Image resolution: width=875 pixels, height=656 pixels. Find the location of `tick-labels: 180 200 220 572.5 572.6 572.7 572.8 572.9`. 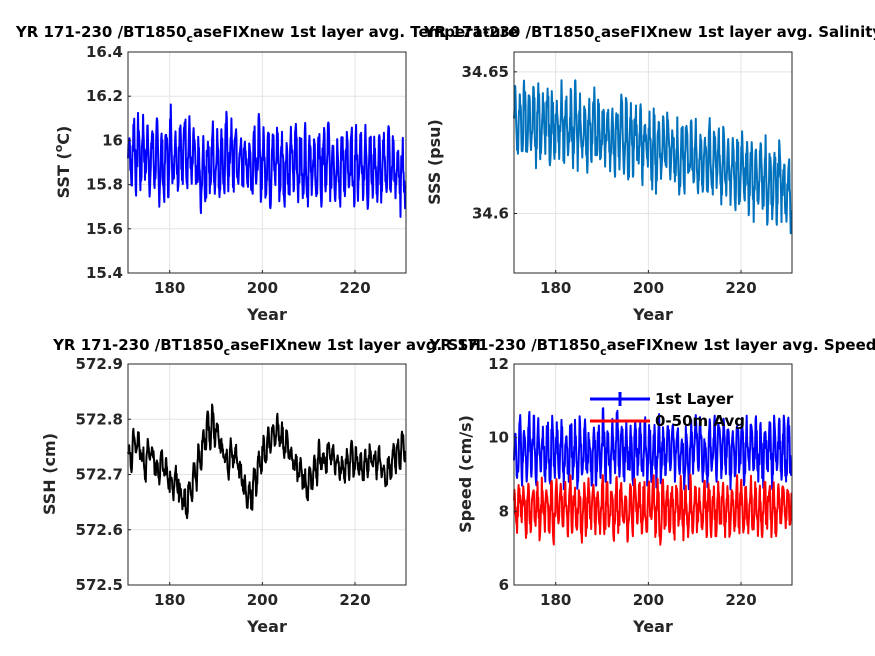

tick-labels: 180 200 220 572.5 572.6 572.7 572.8 572.9 is located at coordinates (223, 482).